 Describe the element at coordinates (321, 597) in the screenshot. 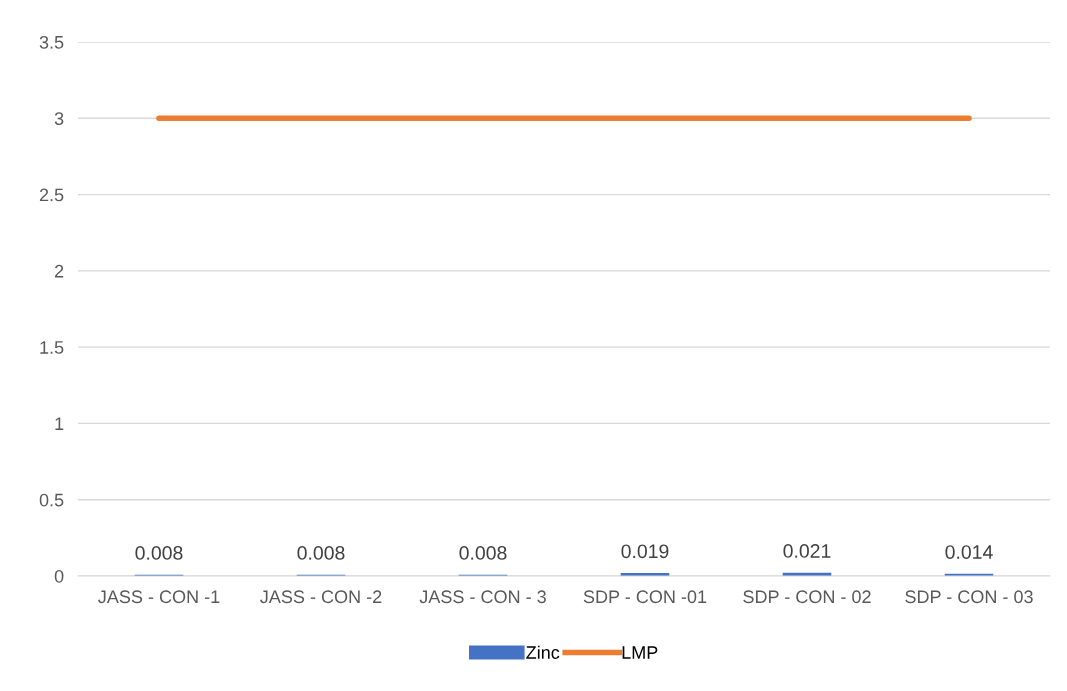

I see `x-tick-label: JASS - CON -2` at that location.